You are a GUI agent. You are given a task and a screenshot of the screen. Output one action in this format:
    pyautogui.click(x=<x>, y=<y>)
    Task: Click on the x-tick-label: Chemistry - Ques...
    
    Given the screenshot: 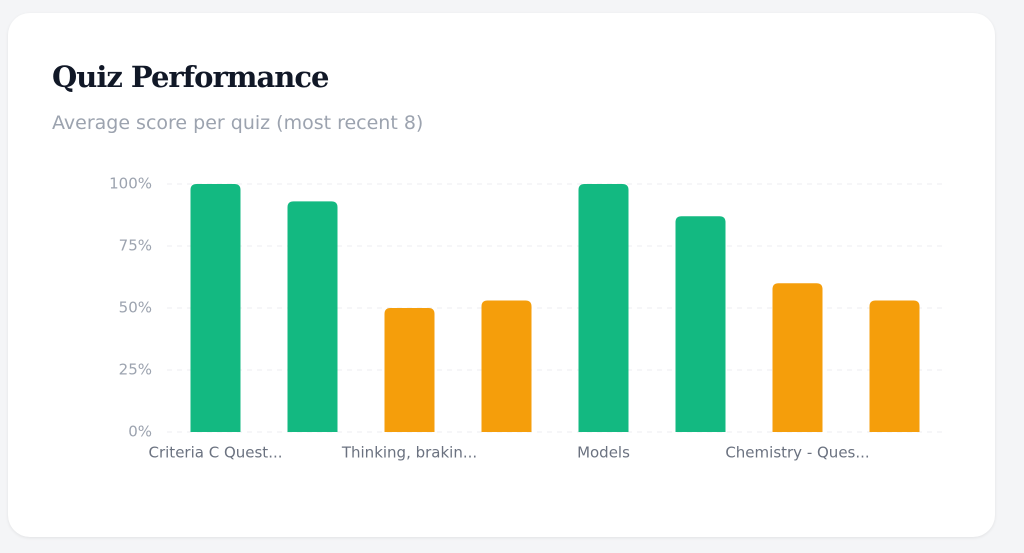 What is the action you would take?
    pyautogui.click(x=797, y=453)
    